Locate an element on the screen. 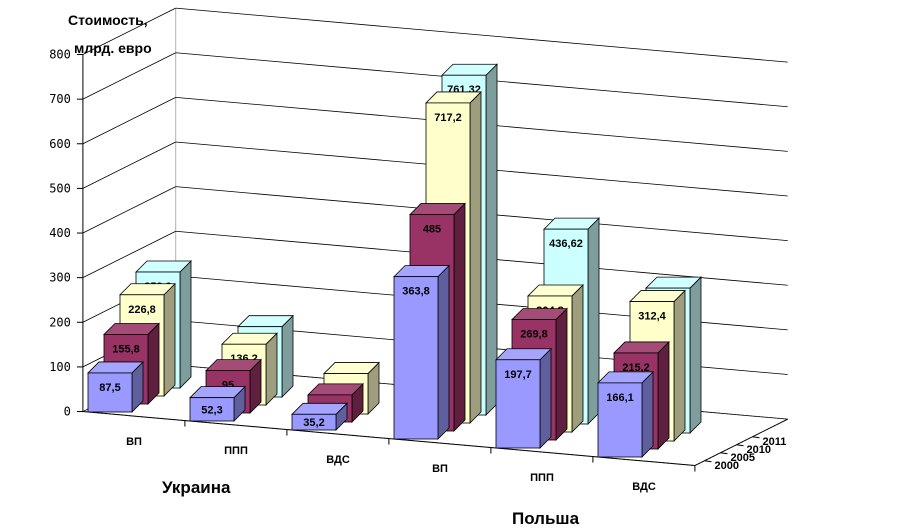  bar: 363,8 is located at coordinates (421, 352).